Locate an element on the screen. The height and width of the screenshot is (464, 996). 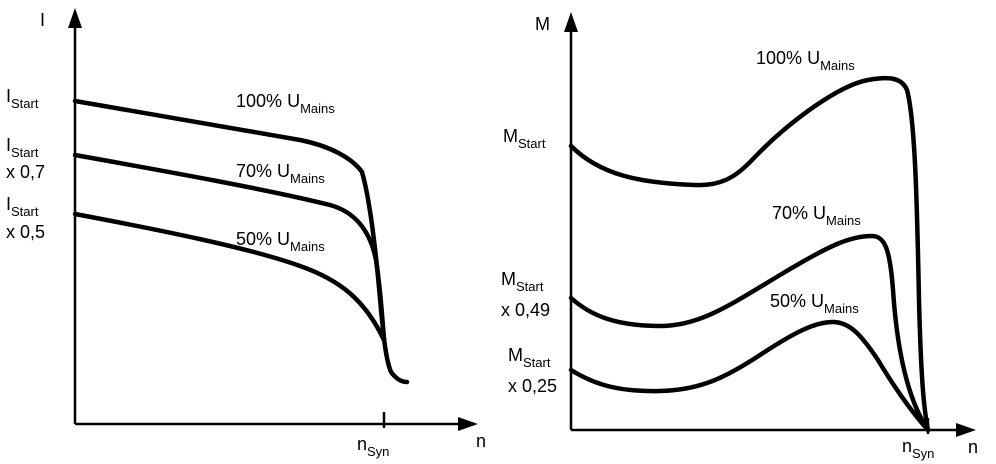
torque-mstart-025-factor: x 0,25 is located at coordinates (532, 386).